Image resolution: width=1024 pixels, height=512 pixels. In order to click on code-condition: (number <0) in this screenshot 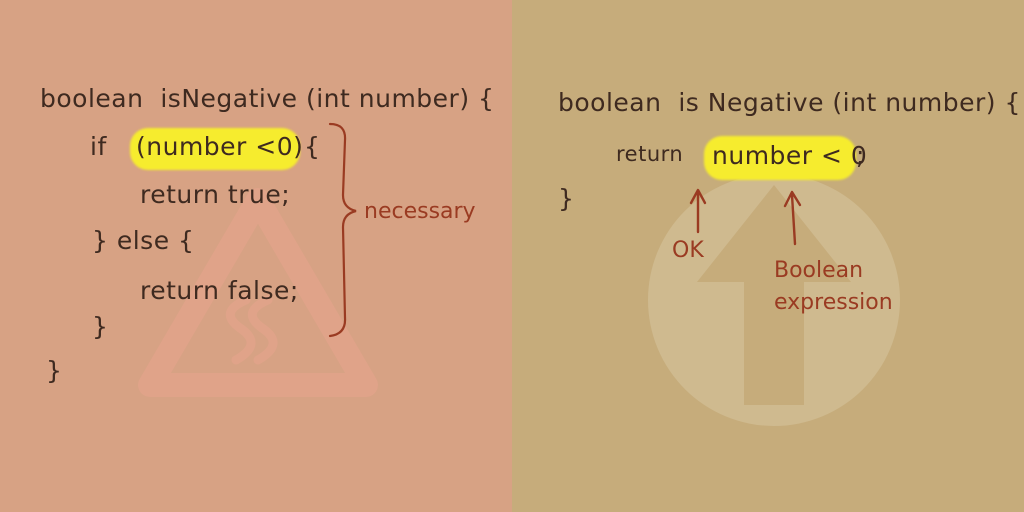, I will do `click(220, 146)`.